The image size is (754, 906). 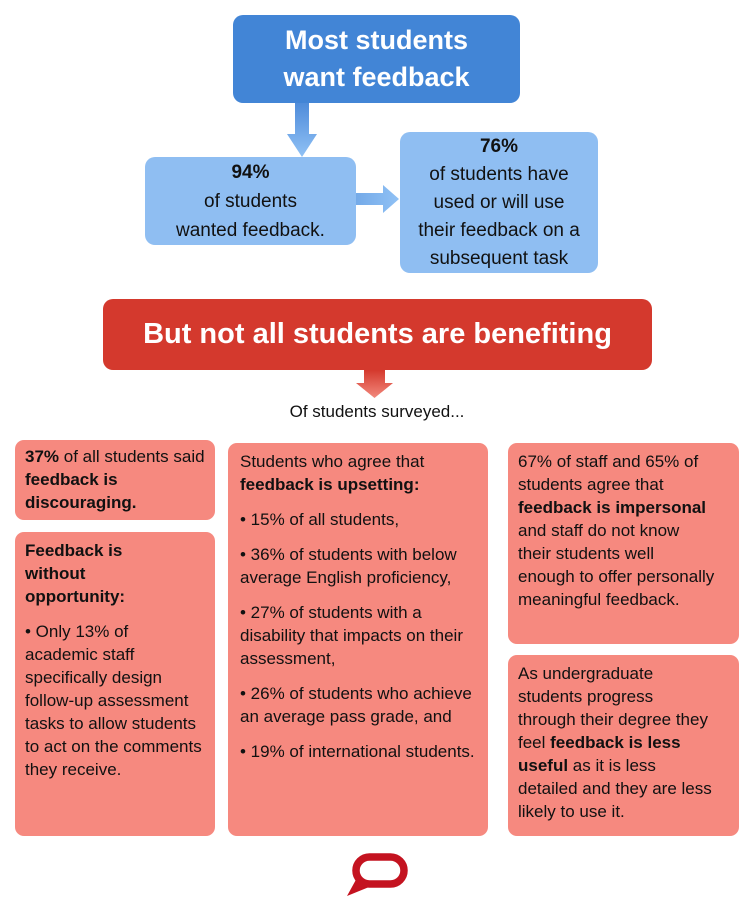 I want to click on arrow-down-blue-icon, so click(x=302, y=130).